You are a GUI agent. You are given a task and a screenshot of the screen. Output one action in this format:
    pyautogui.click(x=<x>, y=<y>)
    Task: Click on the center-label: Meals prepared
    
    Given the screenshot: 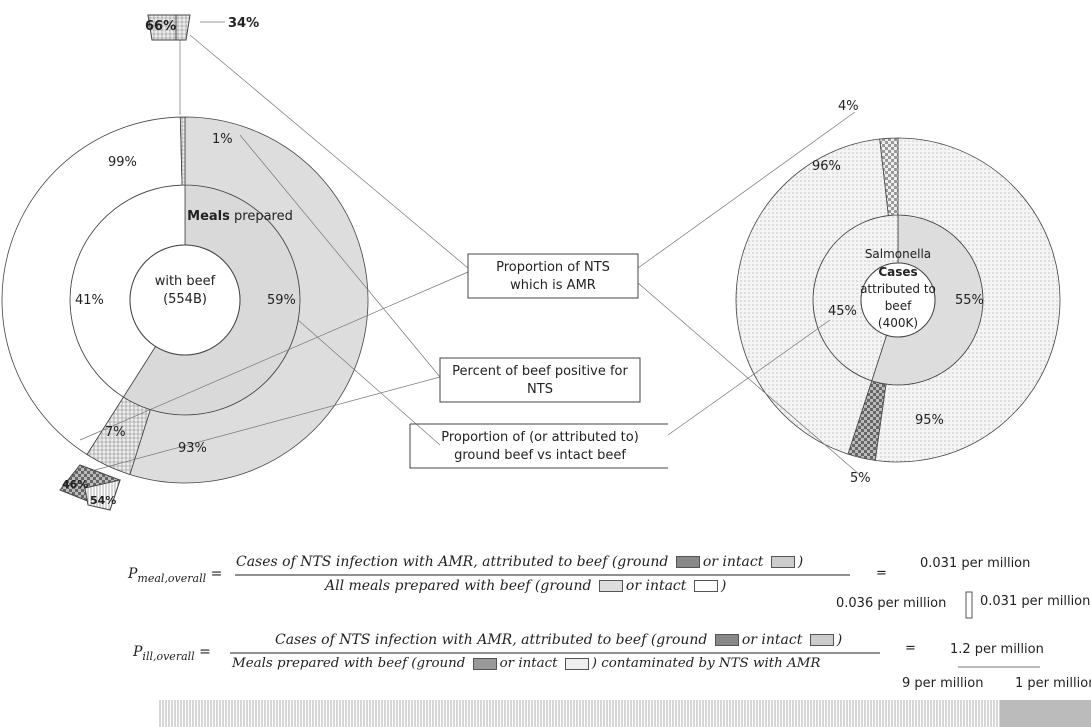 What is the action you would take?
    pyautogui.click(x=240, y=216)
    